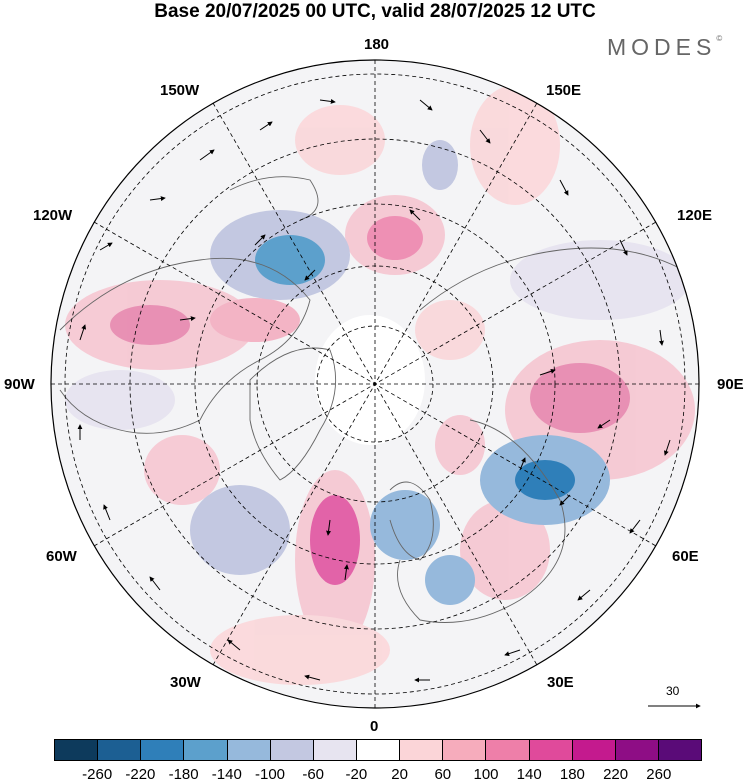 This screenshot has height=783, width=750. What do you see at coordinates (440, 165) in the screenshot?
I see `anomaly-low-pacific` at bounding box center [440, 165].